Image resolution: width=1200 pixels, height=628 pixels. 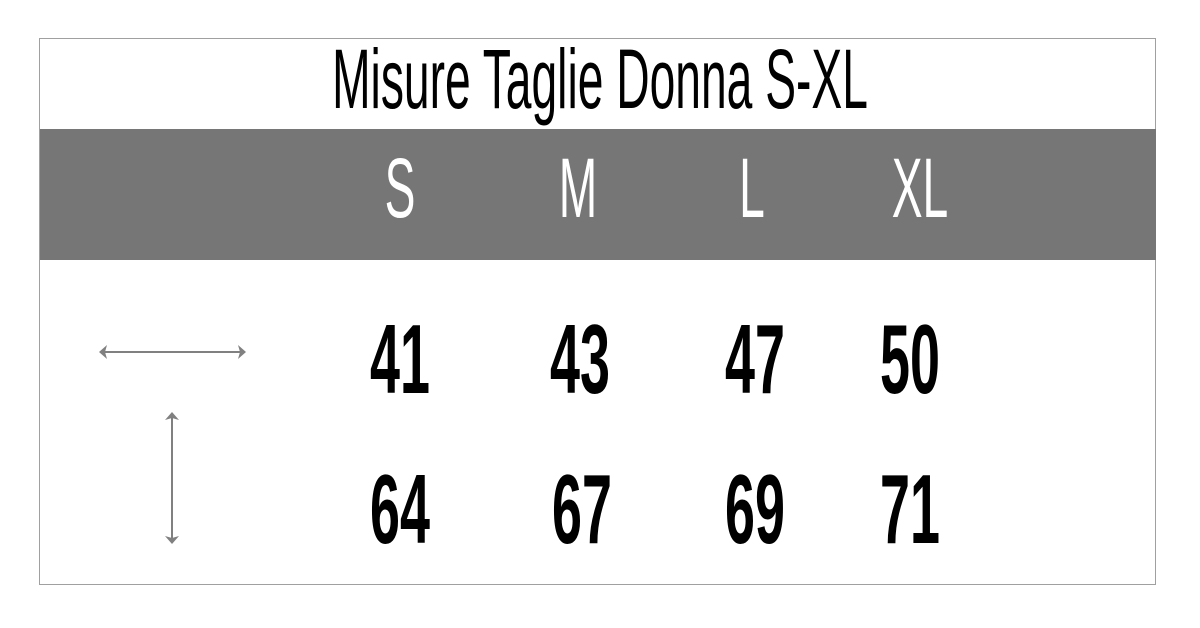 What do you see at coordinates (400, 509) in the screenshot?
I see `length-s: 64` at bounding box center [400, 509].